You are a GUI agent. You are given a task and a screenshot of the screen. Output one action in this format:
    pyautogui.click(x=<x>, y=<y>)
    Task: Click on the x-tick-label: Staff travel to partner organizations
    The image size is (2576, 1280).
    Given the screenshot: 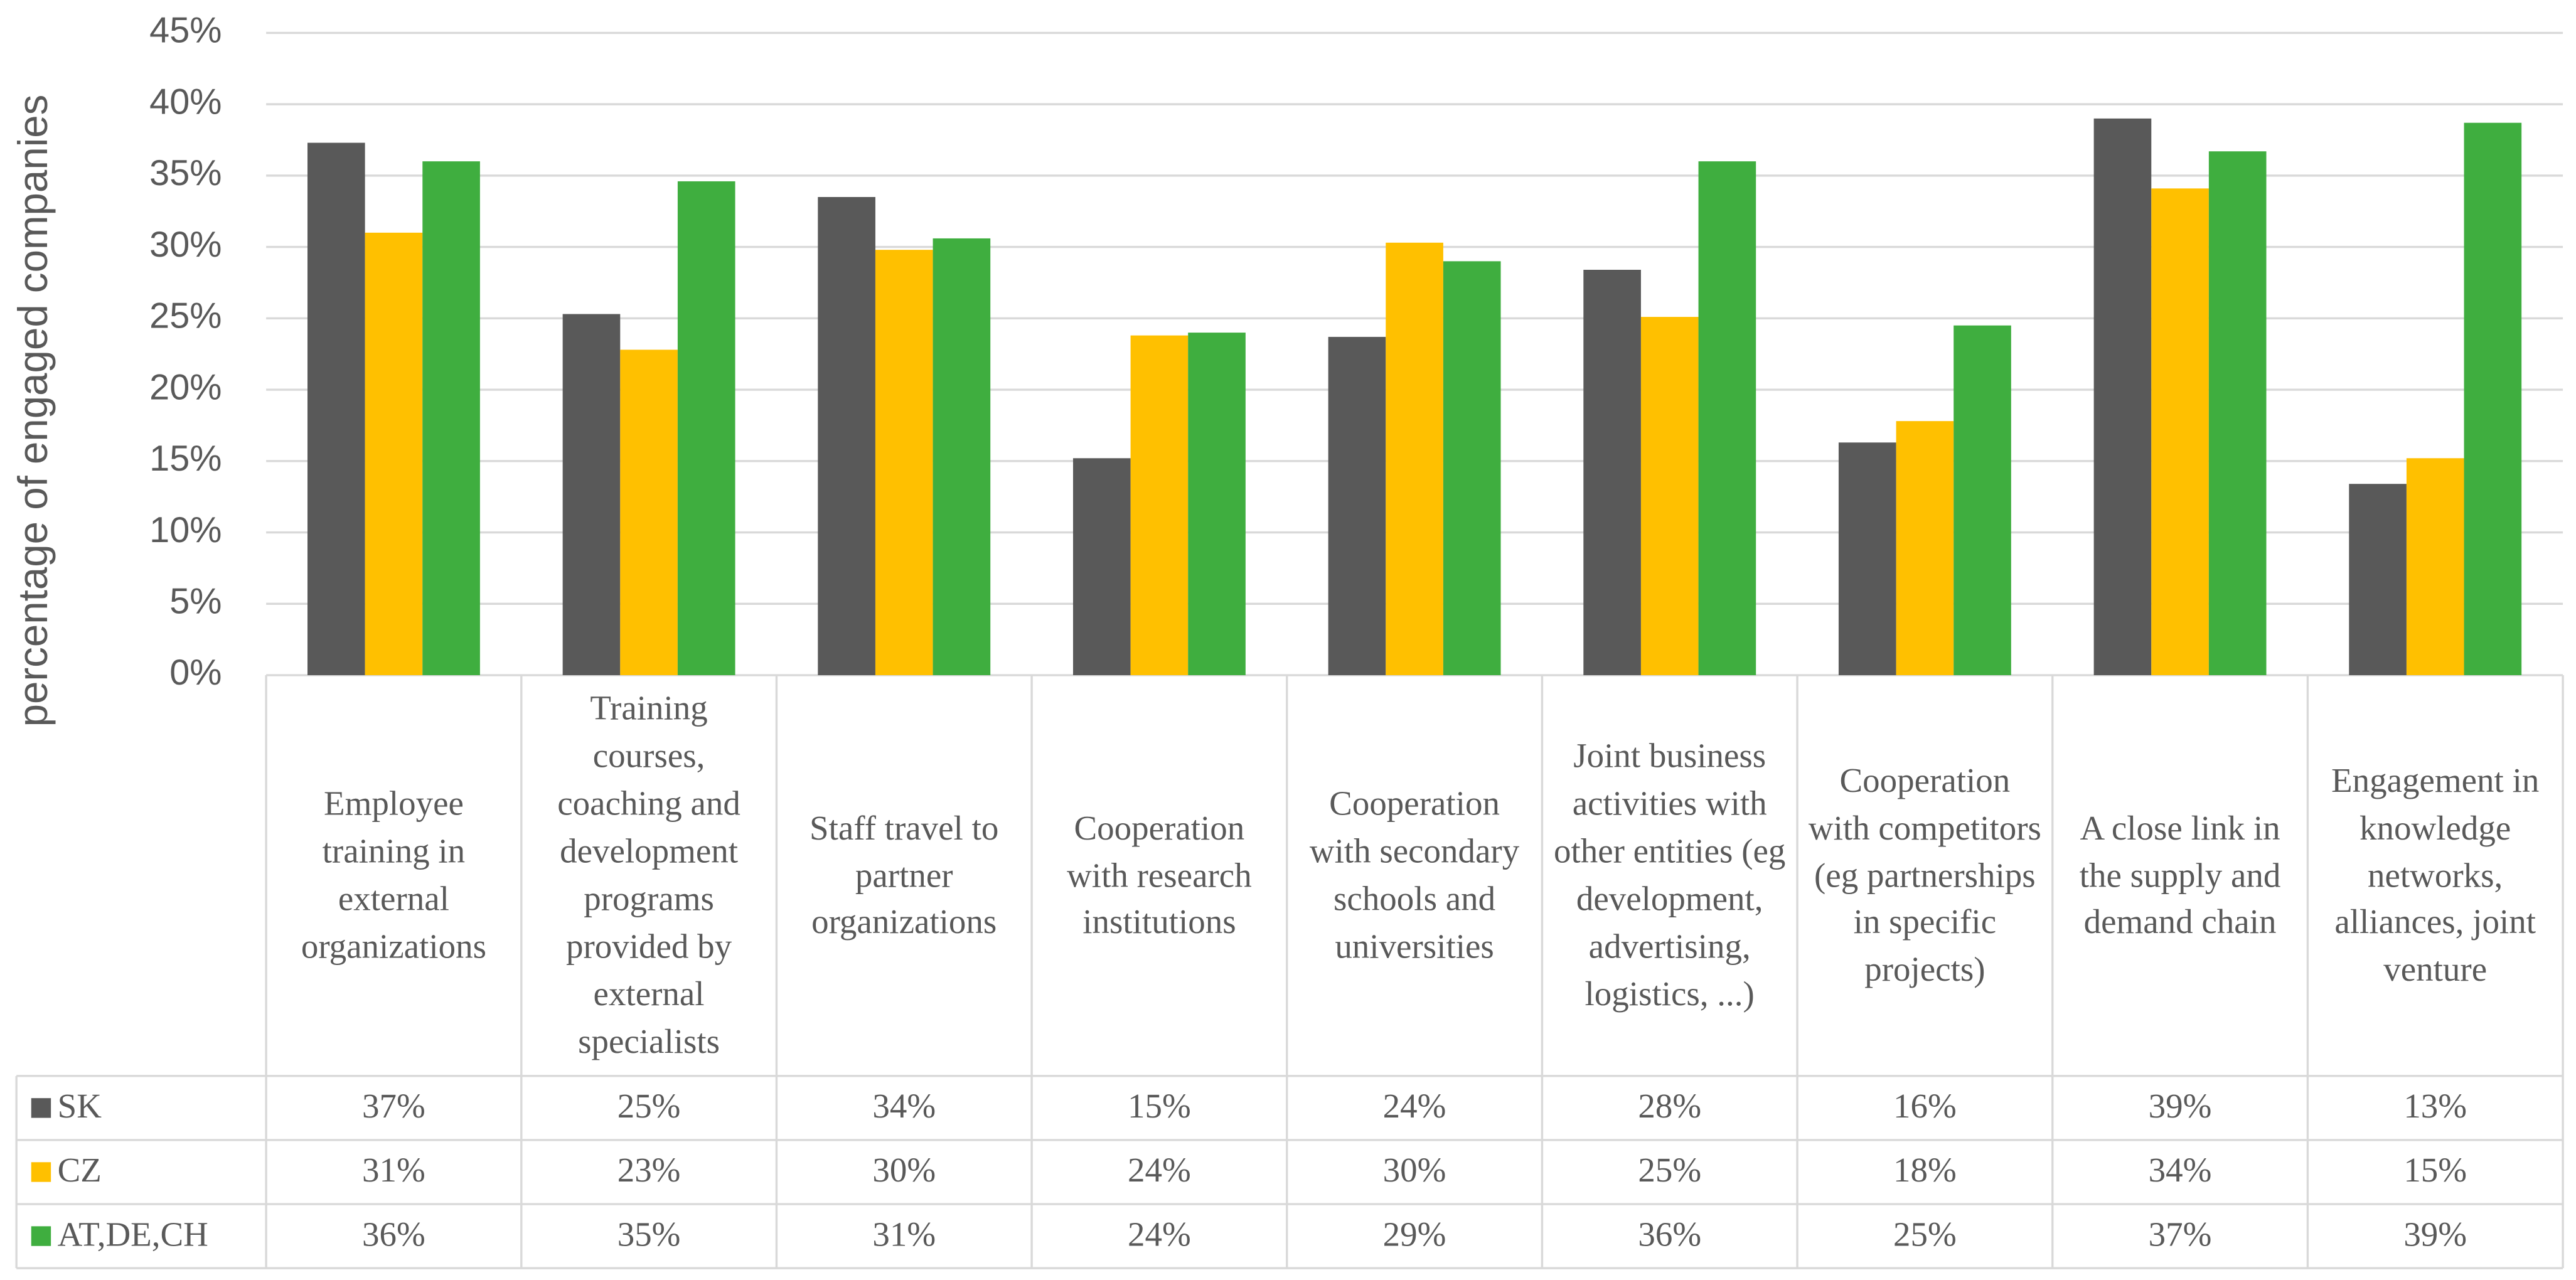 What is the action you would take?
    pyautogui.click(x=904, y=874)
    